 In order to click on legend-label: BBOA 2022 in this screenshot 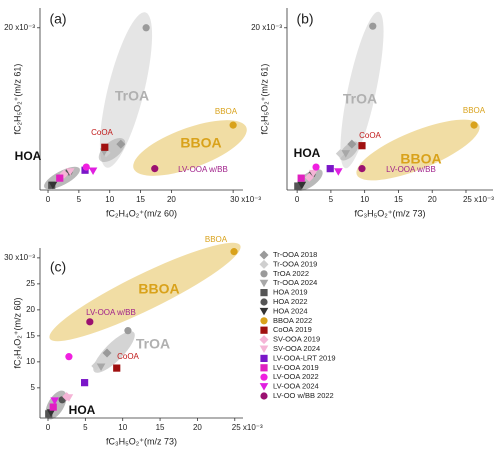, I will do `click(292, 320)`.